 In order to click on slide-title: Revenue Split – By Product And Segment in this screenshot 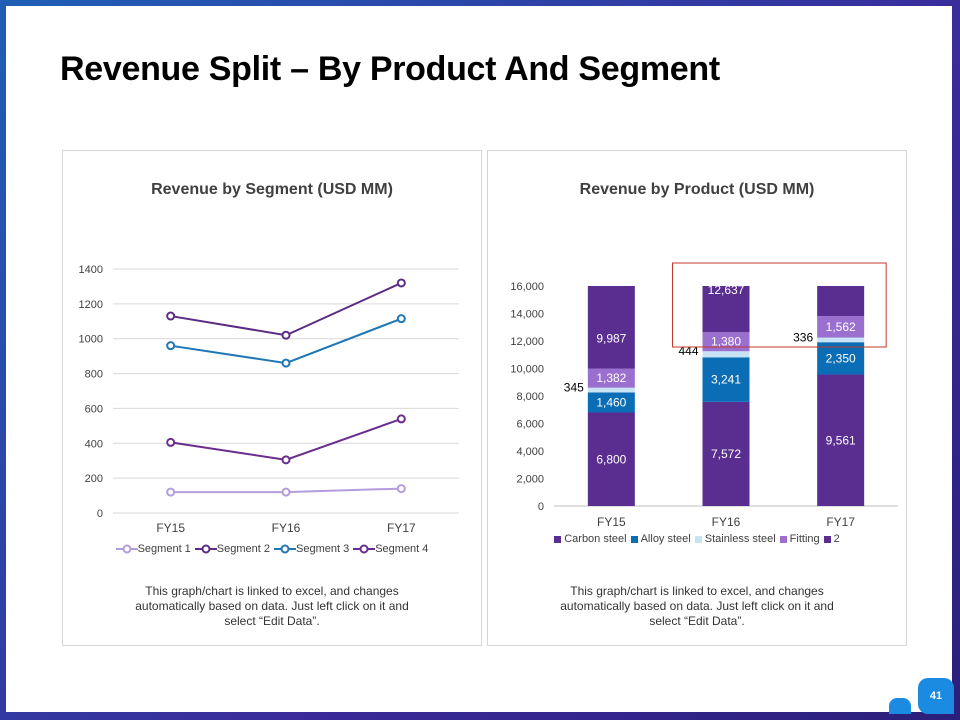, I will do `click(390, 69)`.